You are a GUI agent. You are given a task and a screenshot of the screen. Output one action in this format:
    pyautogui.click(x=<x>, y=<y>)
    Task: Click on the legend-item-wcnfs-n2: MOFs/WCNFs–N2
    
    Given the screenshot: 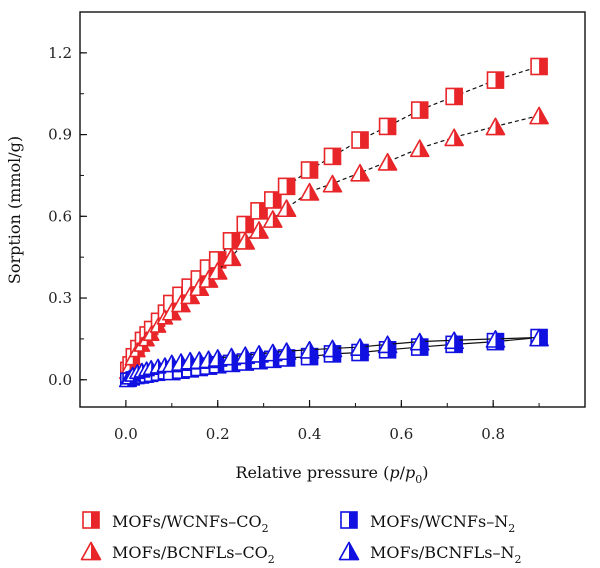 What is the action you would take?
    pyautogui.click(x=427, y=523)
    